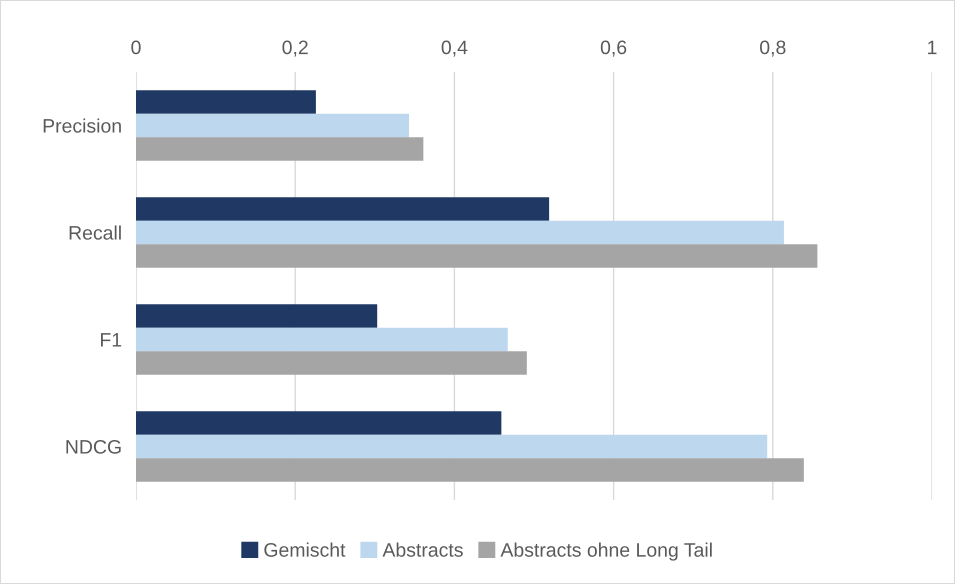  What do you see at coordinates (136, 47) in the screenshot?
I see `x-tick-label: 0` at bounding box center [136, 47].